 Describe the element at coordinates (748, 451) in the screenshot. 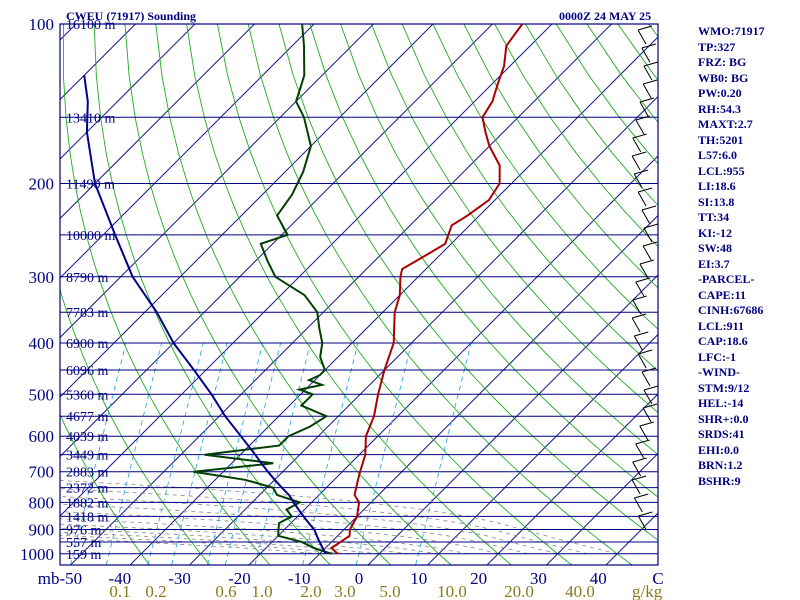

I see `index-item: EHI:0.0` at that location.